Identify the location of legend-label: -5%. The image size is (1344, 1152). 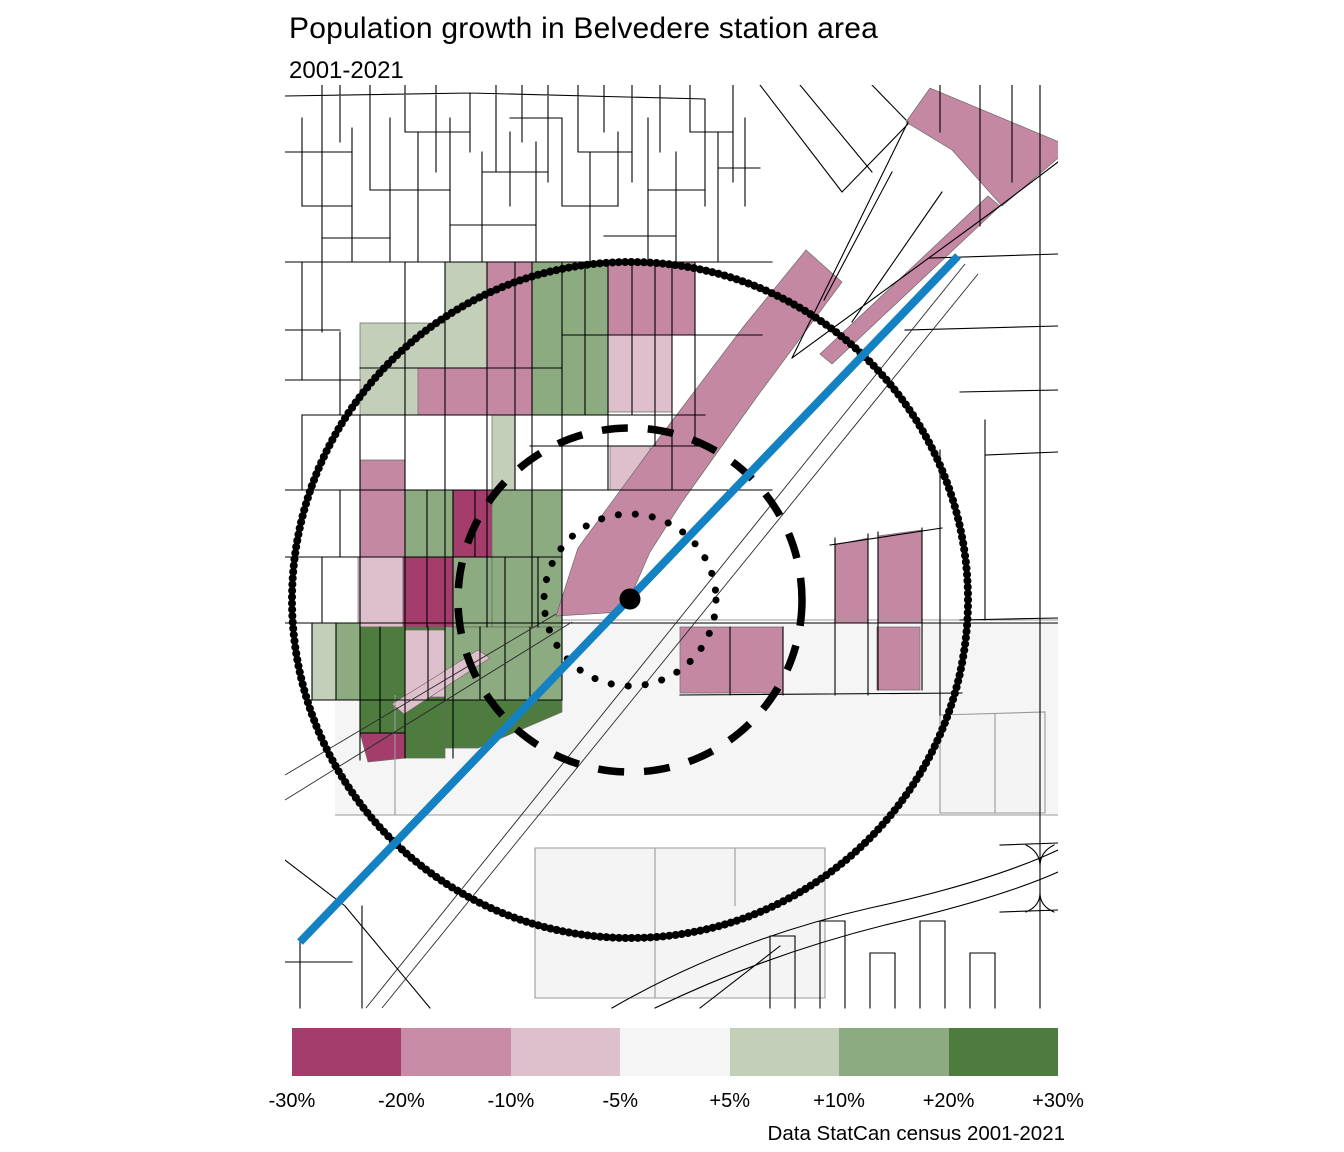
(620, 1101).